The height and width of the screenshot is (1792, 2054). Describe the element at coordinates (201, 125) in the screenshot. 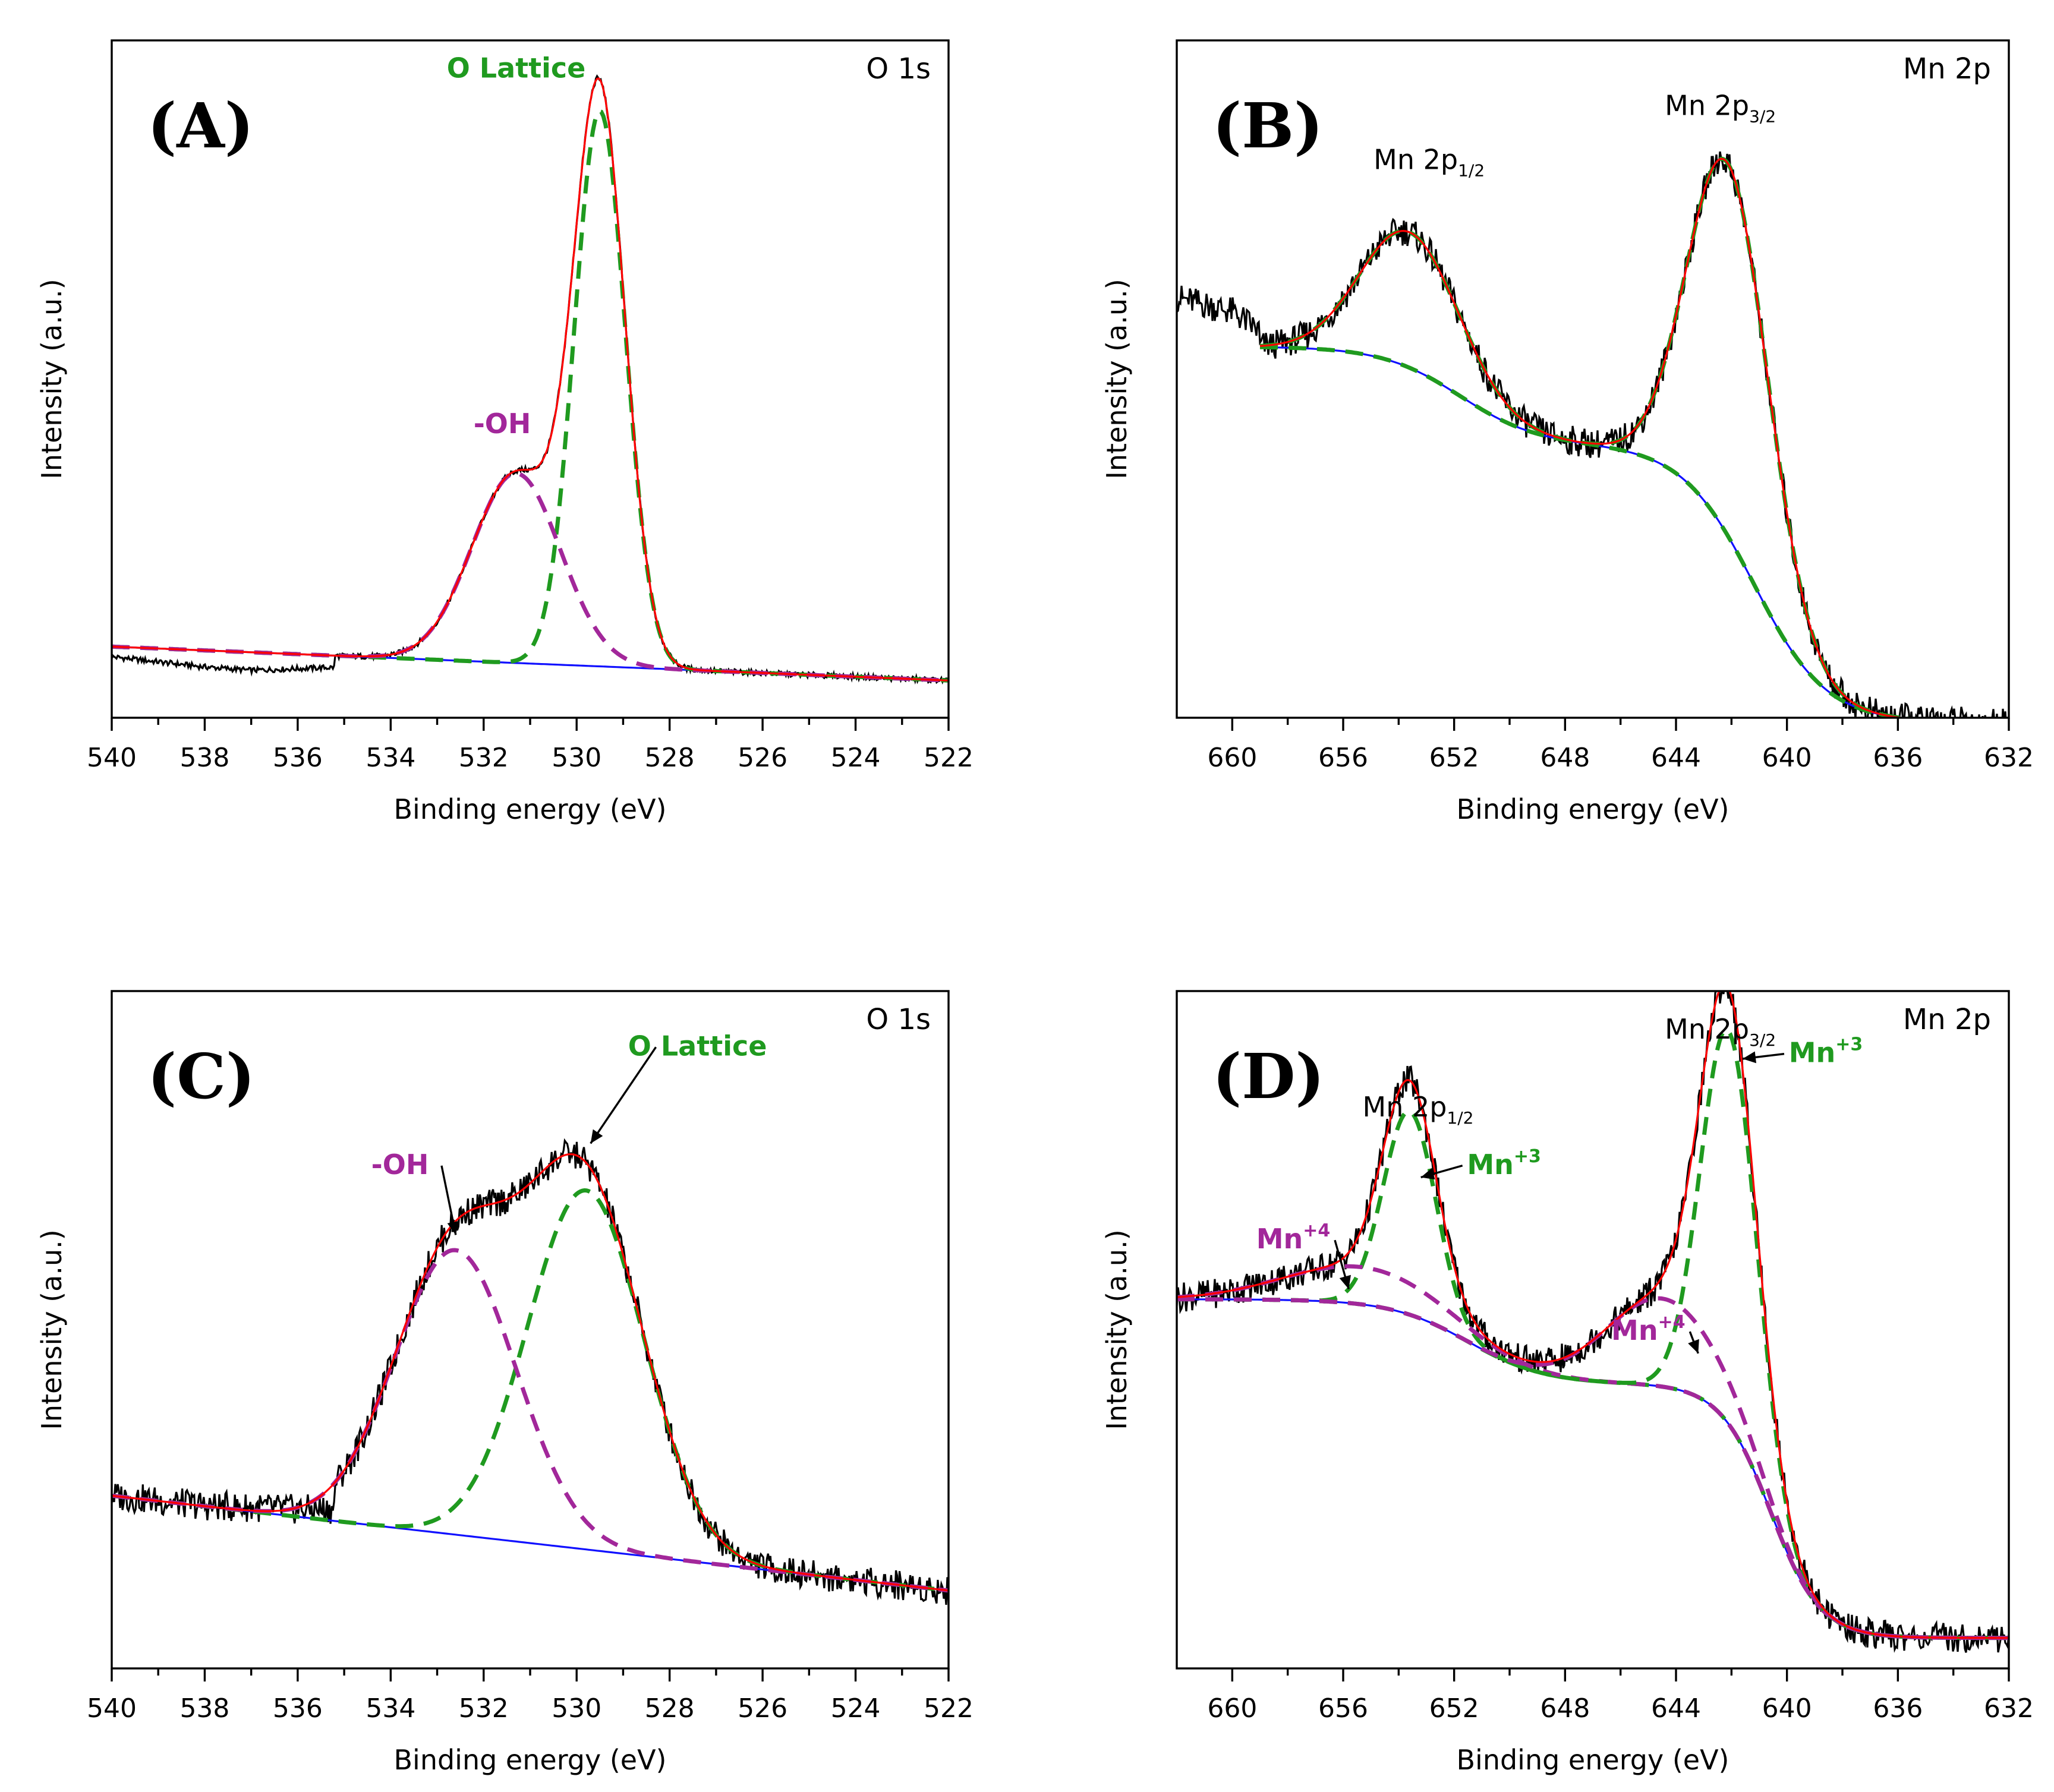

I see `panel-letter: (A)` at that location.